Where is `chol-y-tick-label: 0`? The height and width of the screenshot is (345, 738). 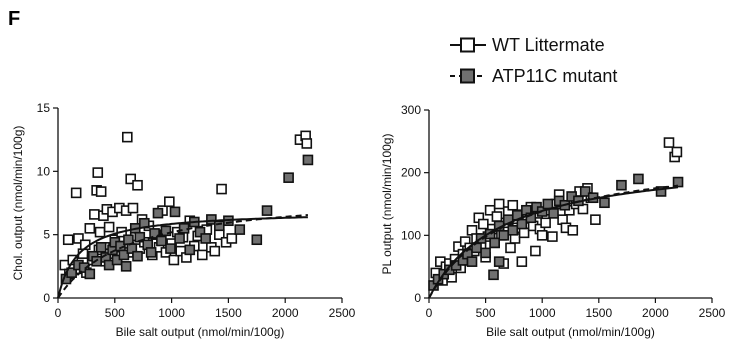 chol-y-tick-label: 0 is located at coordinates (46, 298).